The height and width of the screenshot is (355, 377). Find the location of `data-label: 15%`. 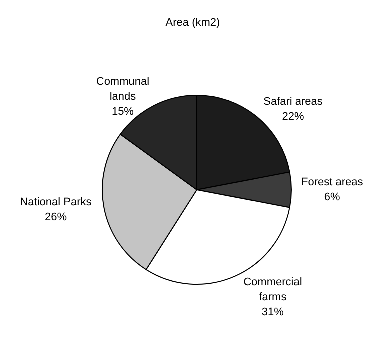

data-label: 15% is located at coordinates (123, 112).